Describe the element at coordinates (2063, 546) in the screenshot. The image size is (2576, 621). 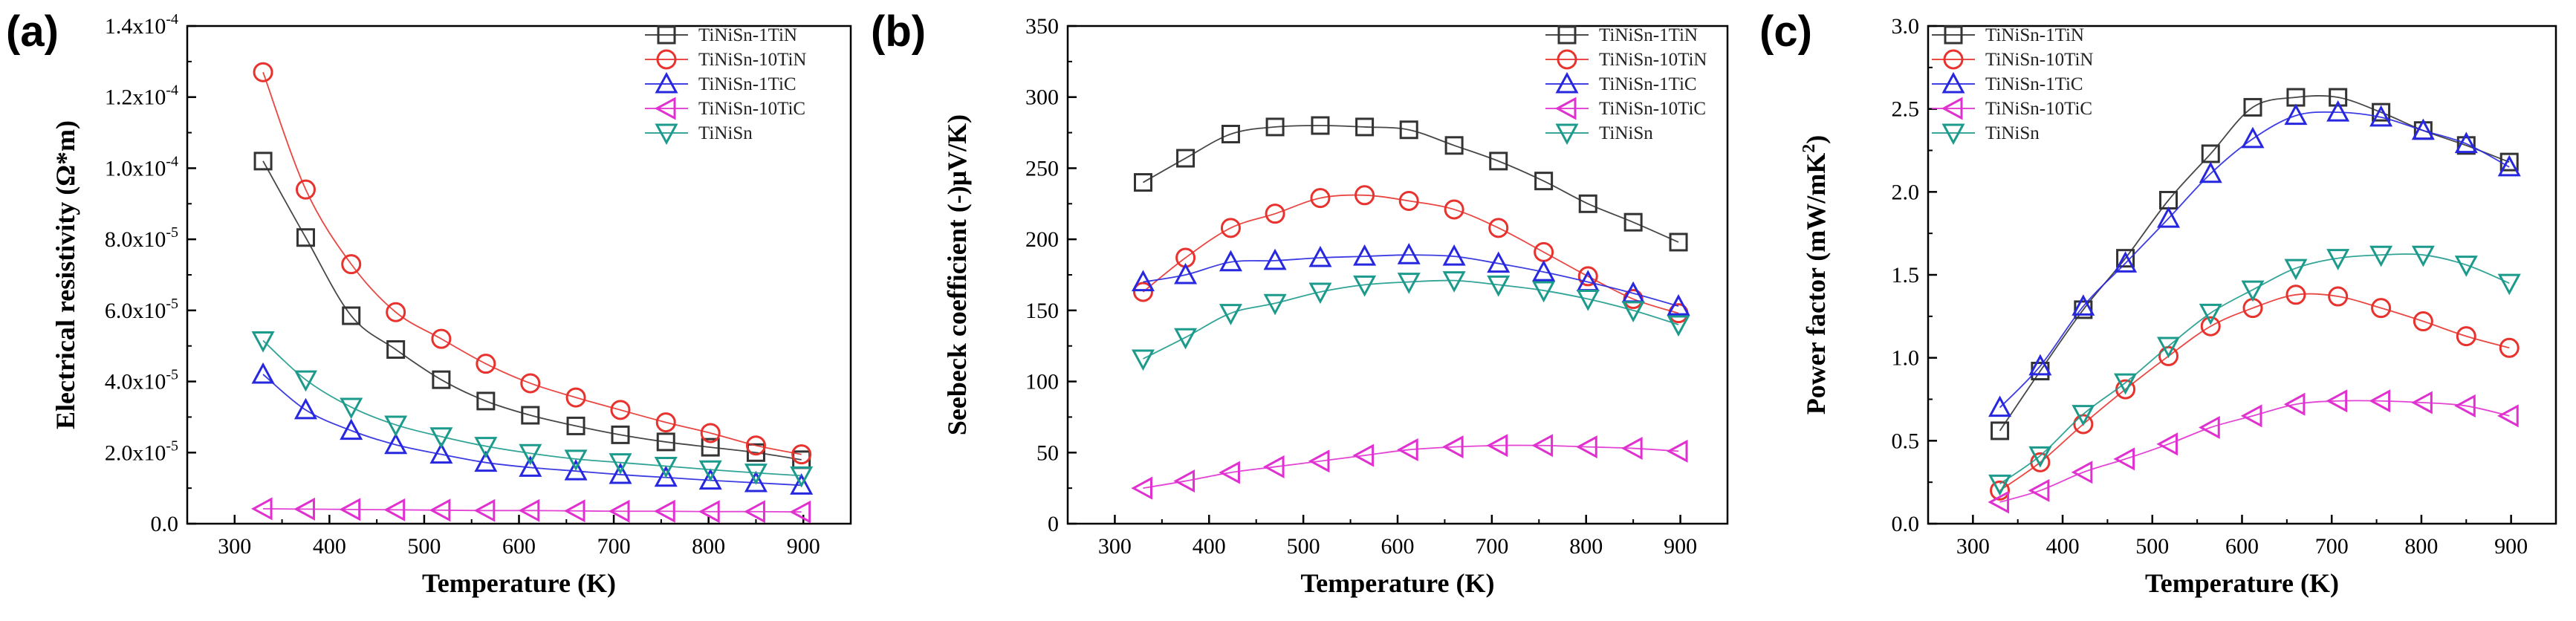
I see `x-tick-label: 400` at that location.